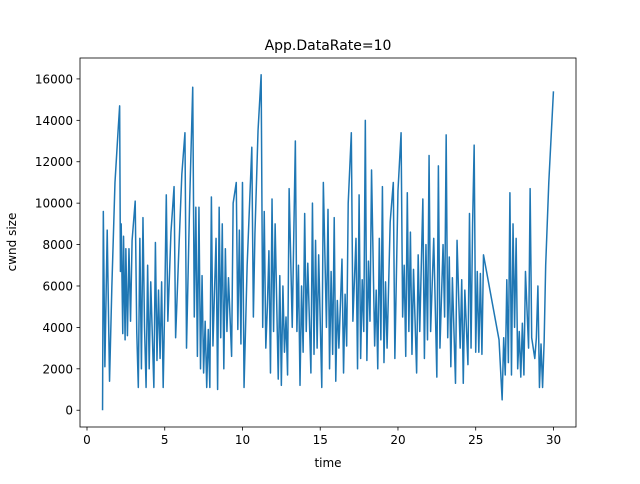 The width and height of the screenshot is (640, 484). I want to click on x-tick-label: 15, so click(320, 440).